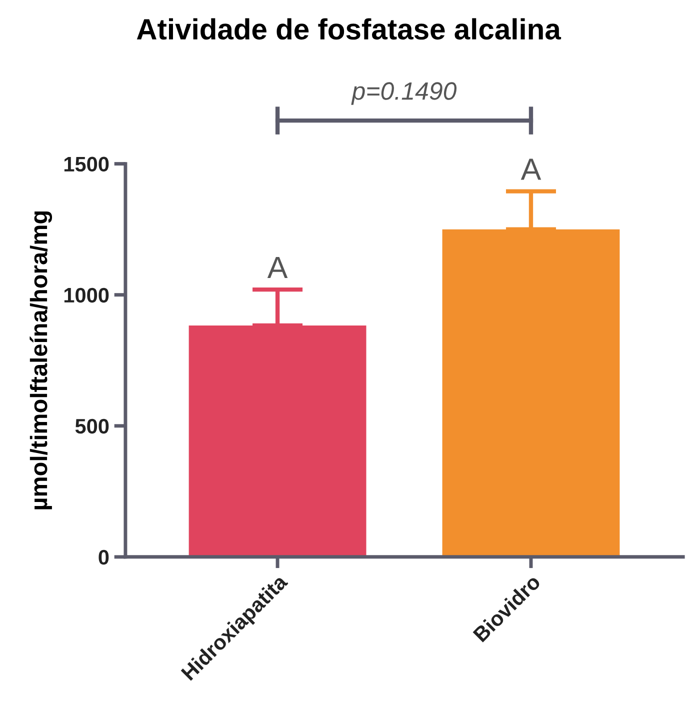 The width and height of the screenshot is (697, 728). Describe the element at coordinates (86, 164) in the screenshot. I see `y-tick-label: 1500` at that location.